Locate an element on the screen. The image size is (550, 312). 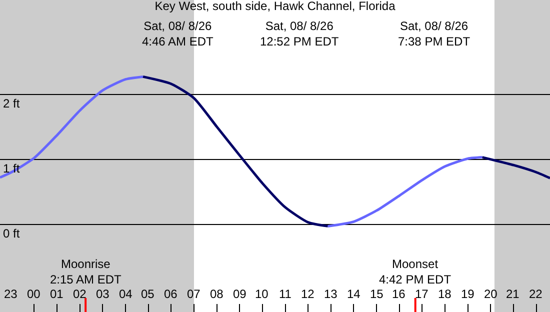
ref-line-label: Moonrise 2:15 AM EDT is located at coordinates (86, 272).